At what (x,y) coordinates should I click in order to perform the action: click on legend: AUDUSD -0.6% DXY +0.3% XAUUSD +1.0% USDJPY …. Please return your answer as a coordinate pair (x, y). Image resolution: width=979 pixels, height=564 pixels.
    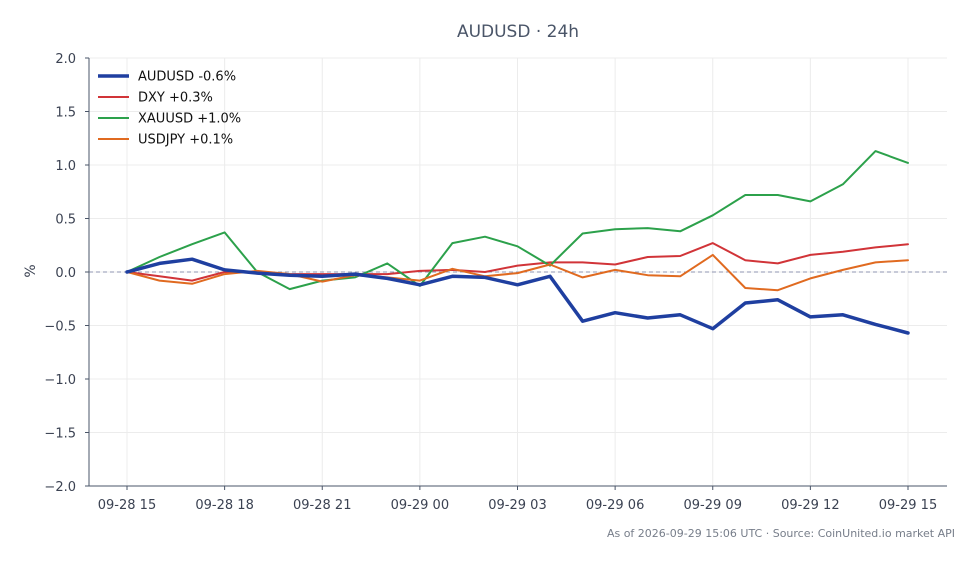
    Looking at the image, I should click on (169, 109).